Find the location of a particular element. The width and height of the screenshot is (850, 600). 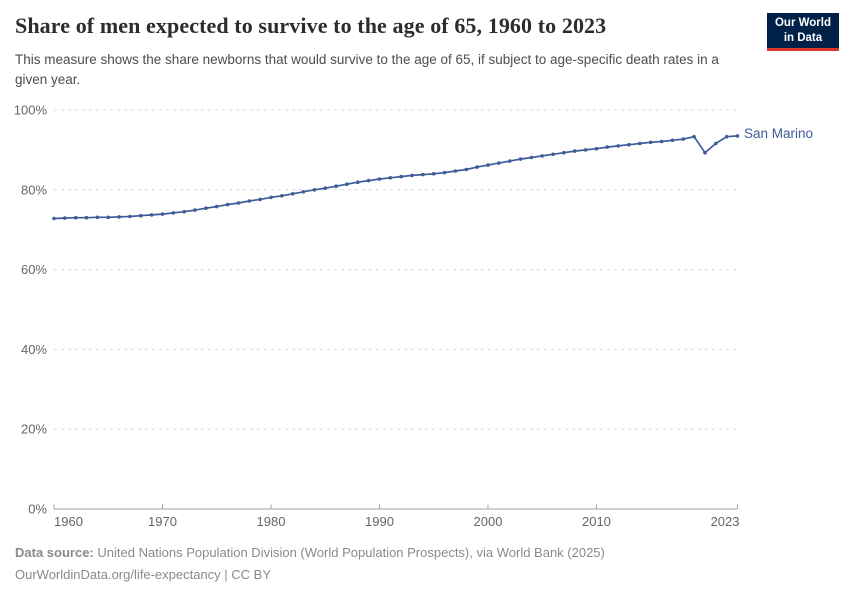

data-point-2010 is located at coordinates (596, 148).